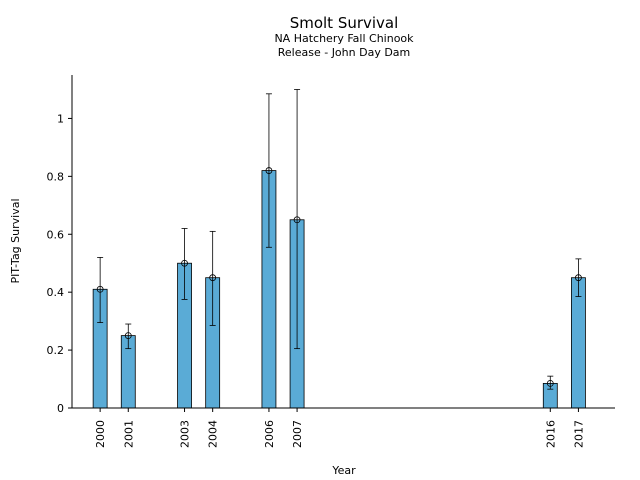  I want to click on y-tick-label-4: 0.8, so click(56, 176).